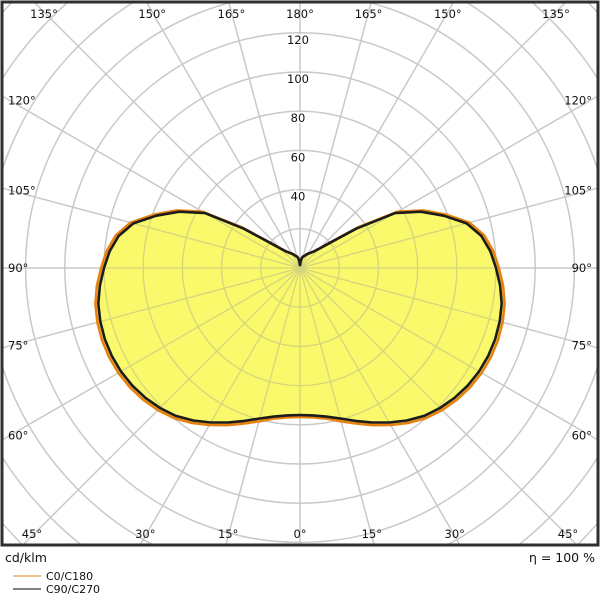 The width and height of the screenshot is (600, 600). I want to click on legend-label-c90: C90/C270, so click(73, 589).